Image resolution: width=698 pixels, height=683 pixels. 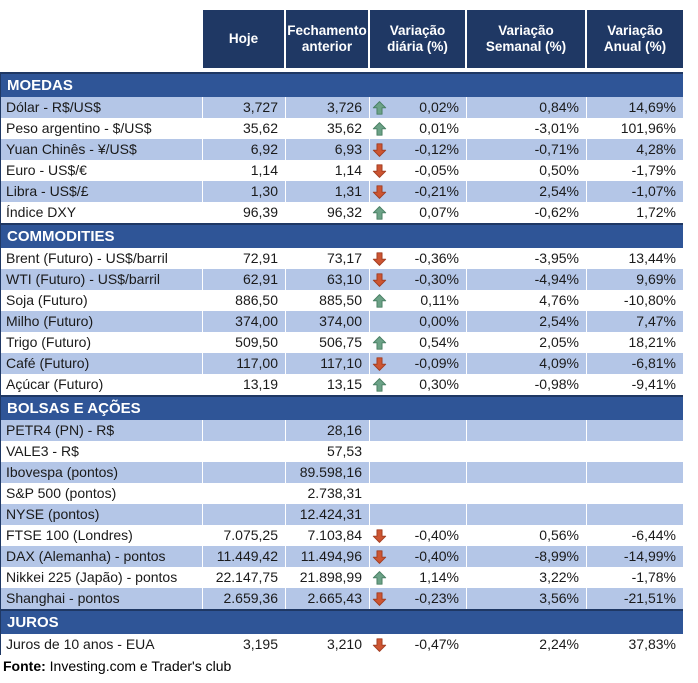 What do you see at coordinates (418, 384) in the screenshot?
I see `variacao-diaria-cell: 0,30%` at bounding box center [418, 384].